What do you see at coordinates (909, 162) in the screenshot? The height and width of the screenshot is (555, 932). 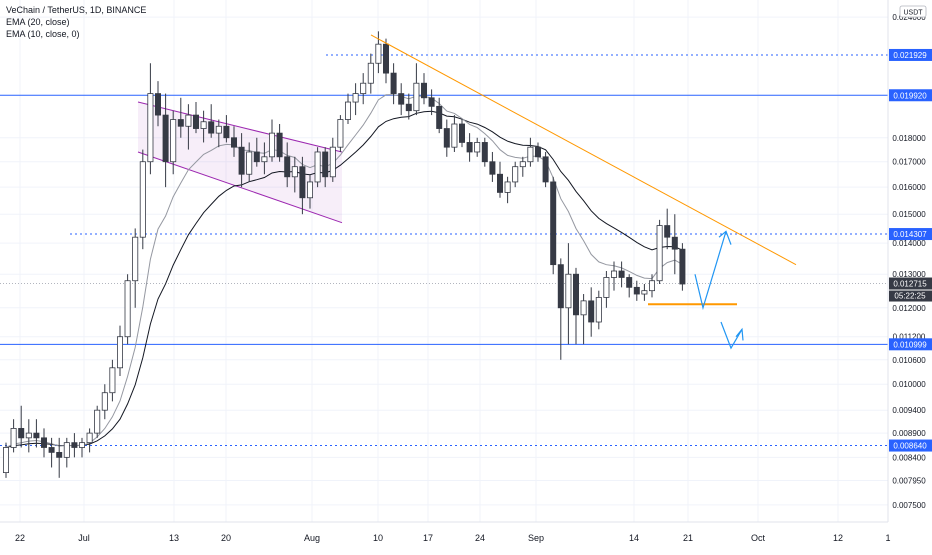 I see `price-tick-label: 0.017000` at bounding box center [909, 162].